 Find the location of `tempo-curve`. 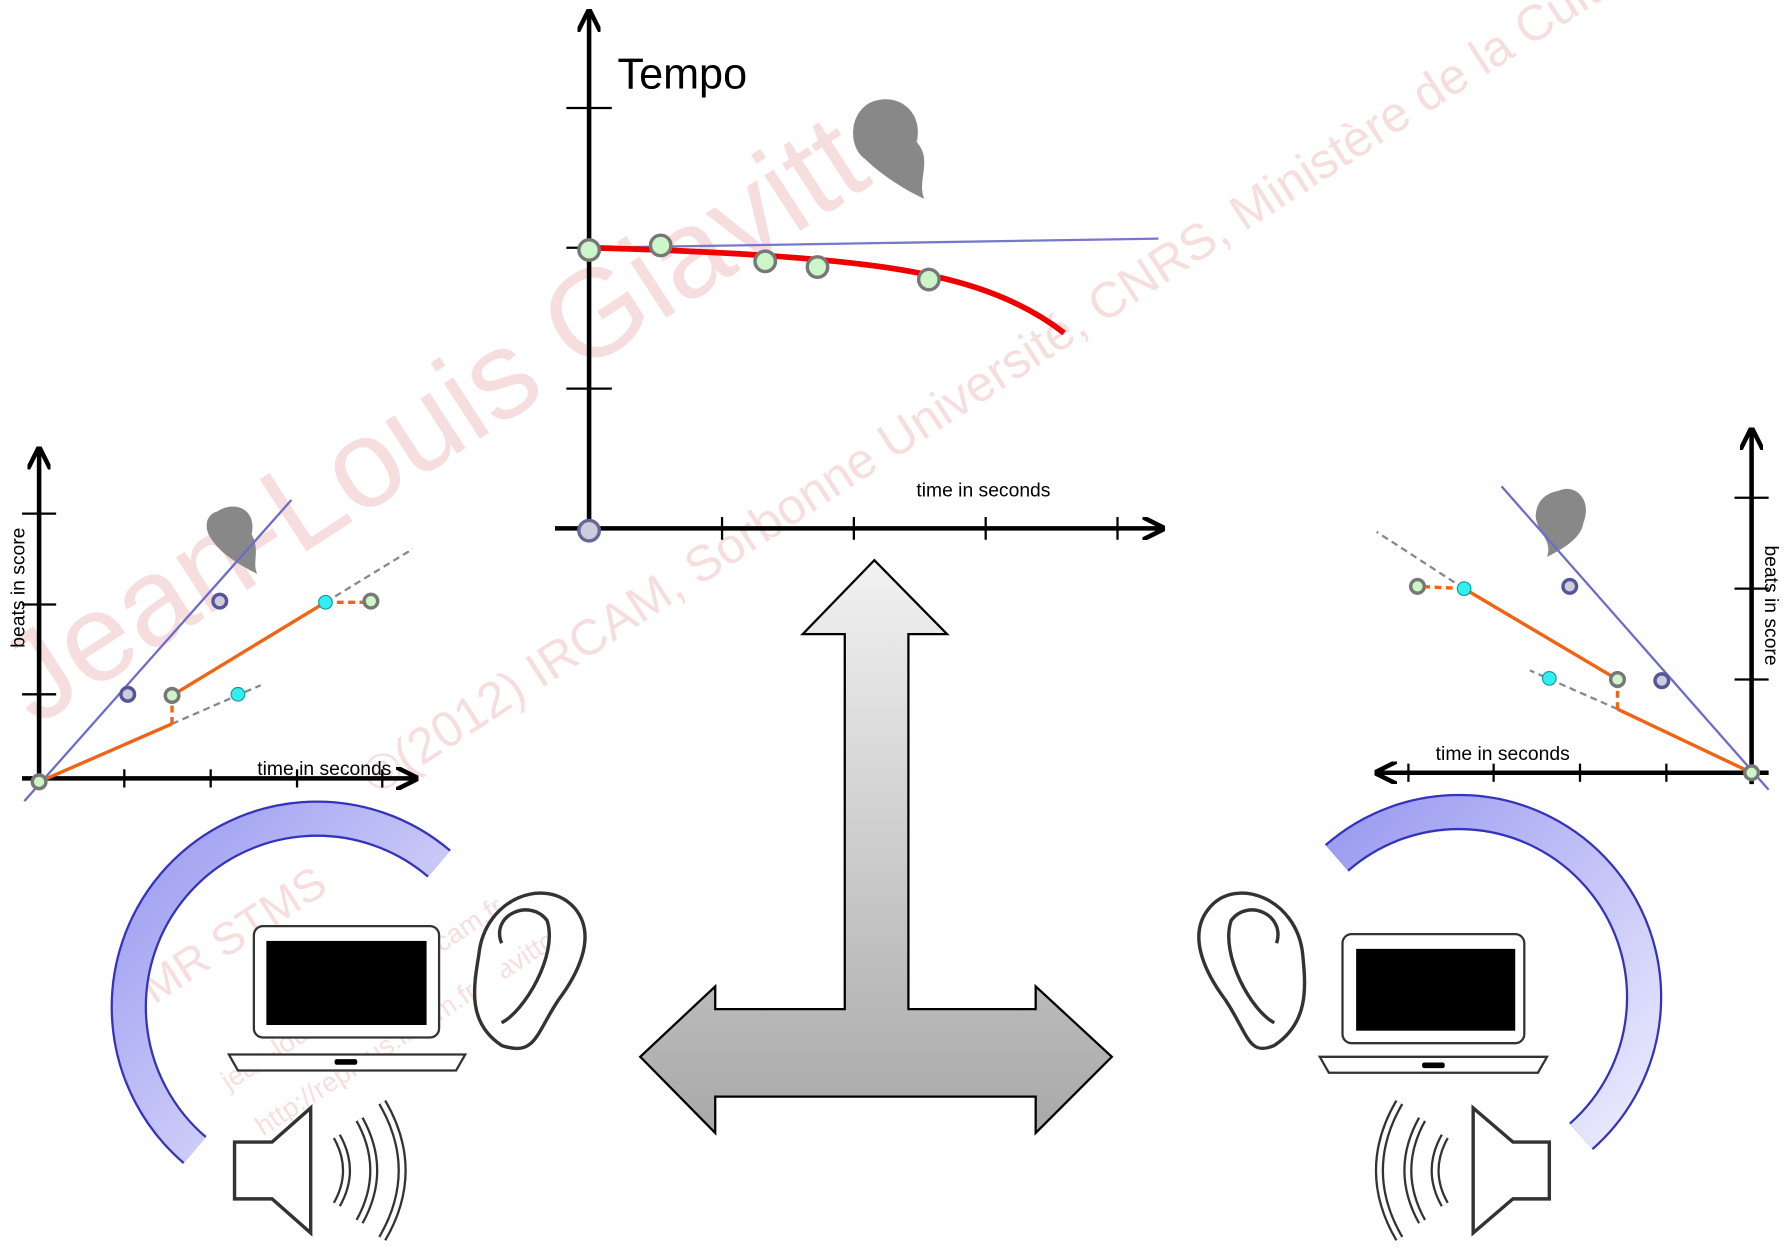

tempo-curve is located at coordinates (827, 290).